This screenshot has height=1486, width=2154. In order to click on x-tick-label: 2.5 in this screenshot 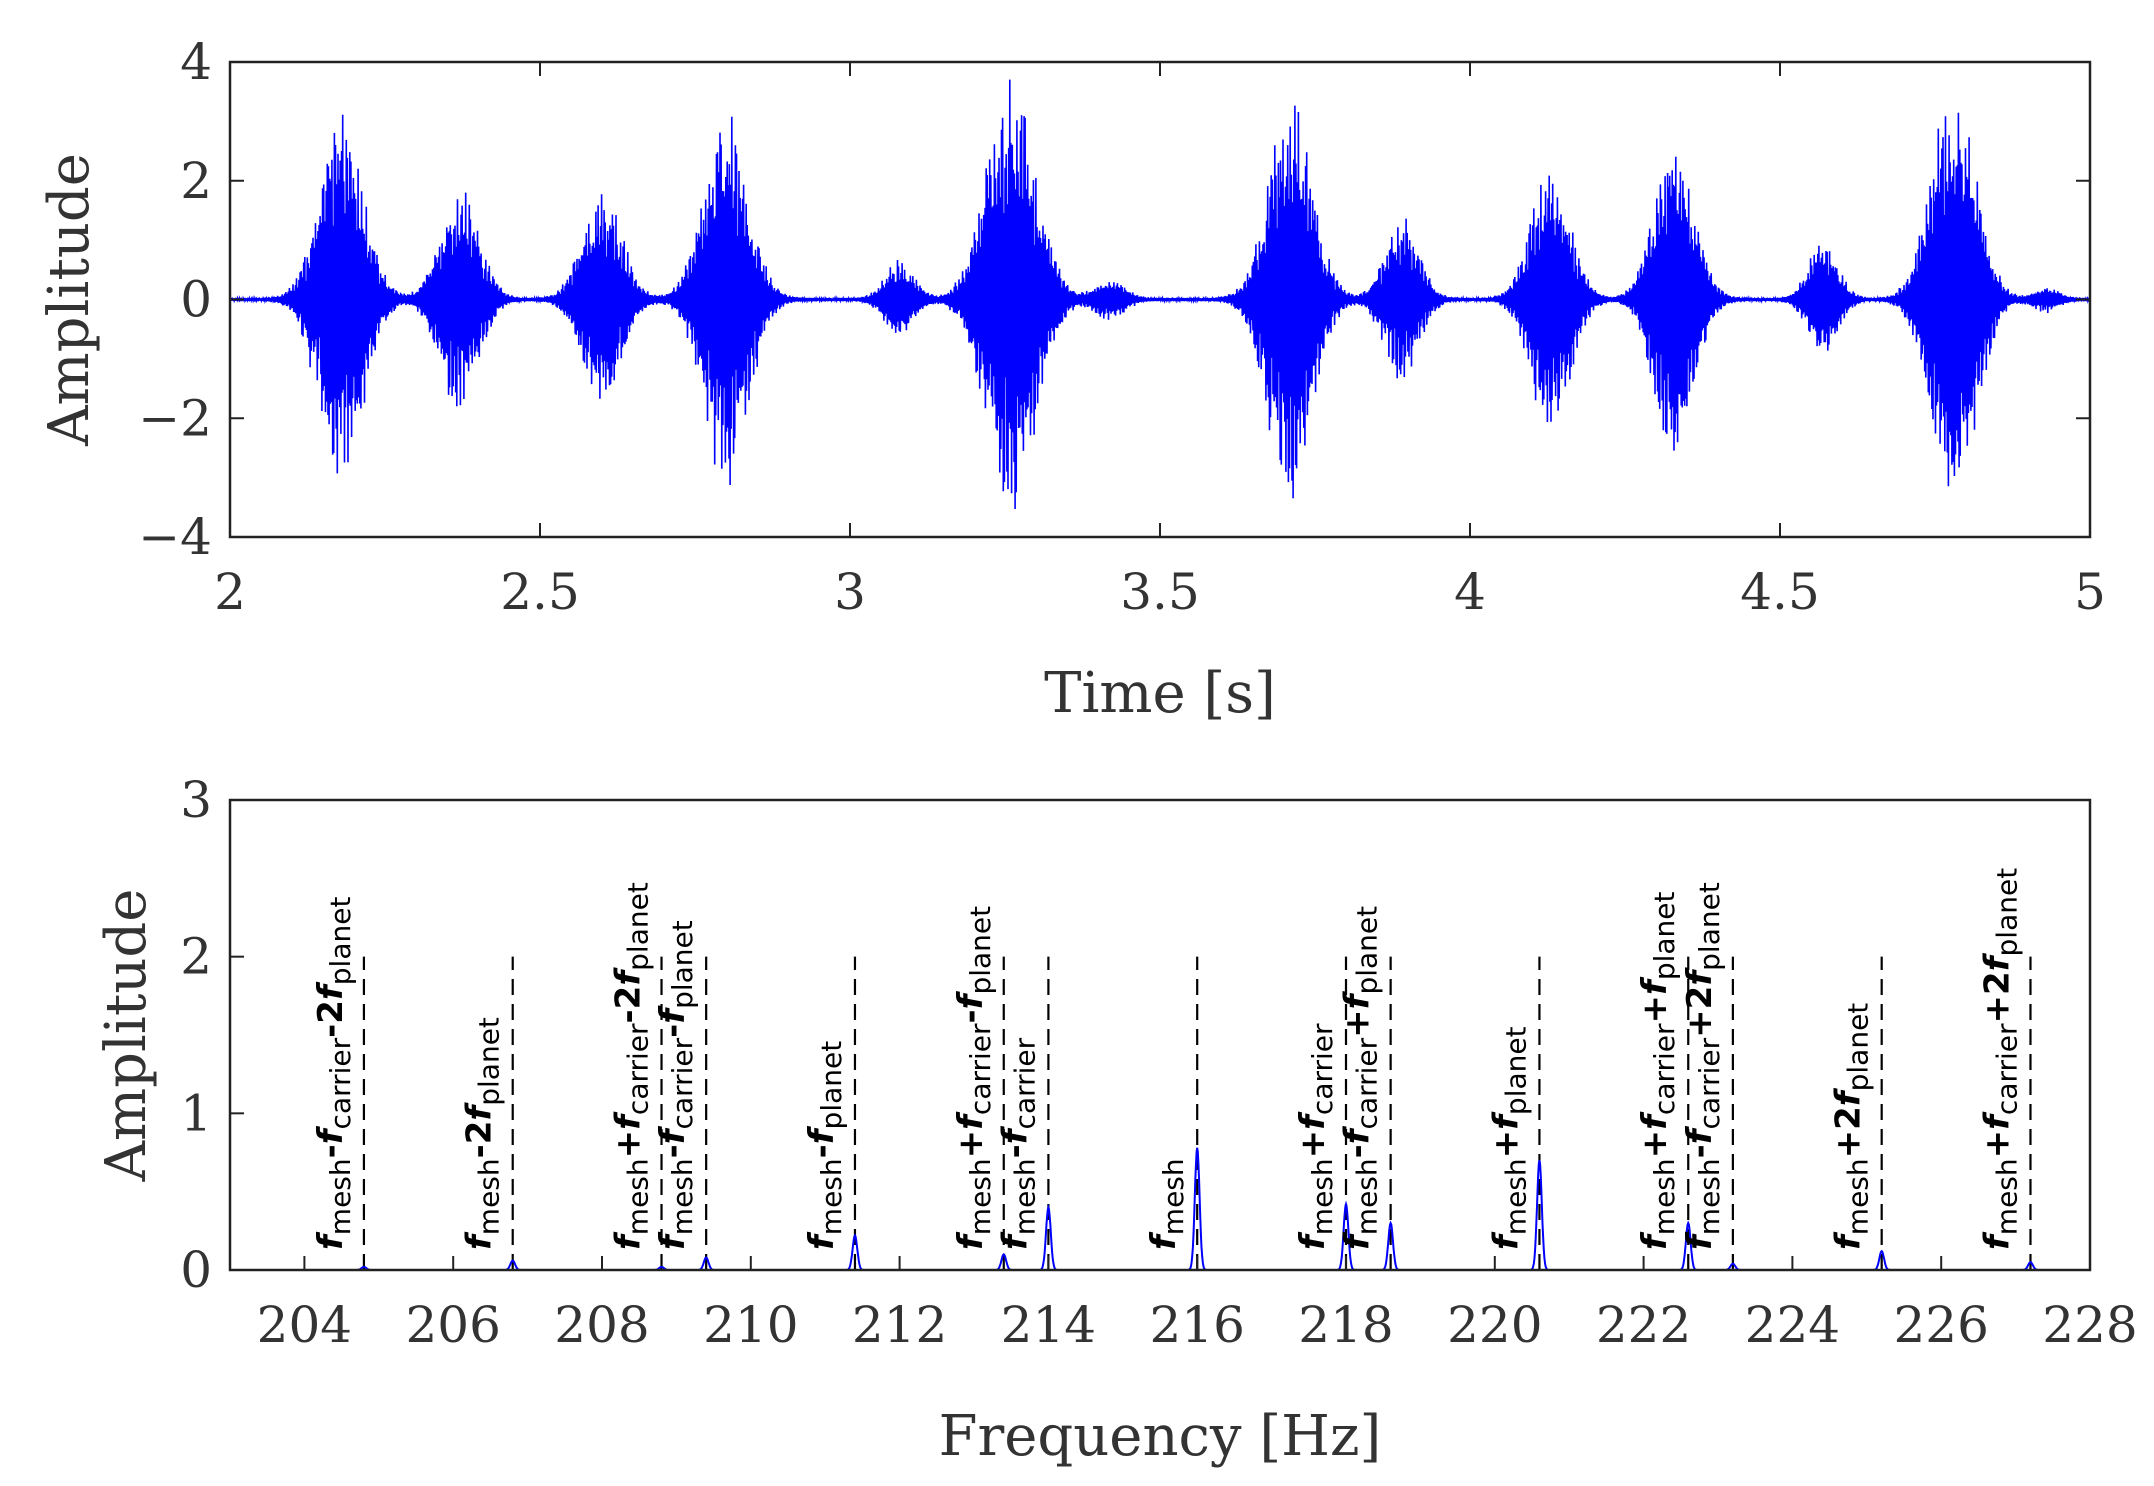, I will do `click(540, 592)`.